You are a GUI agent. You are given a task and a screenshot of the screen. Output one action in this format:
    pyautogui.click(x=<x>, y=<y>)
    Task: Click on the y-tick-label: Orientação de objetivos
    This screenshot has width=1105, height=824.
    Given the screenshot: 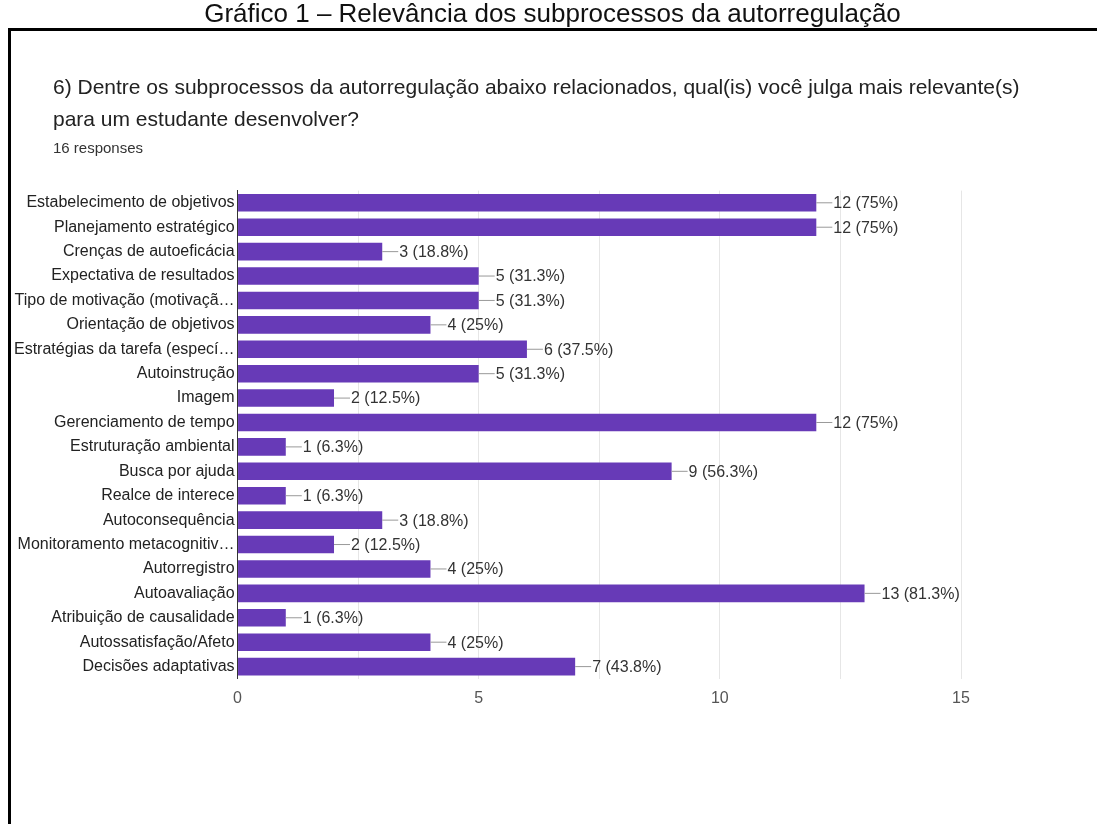 What is the action you would take?
    pyautogui.click(x=150, y=324)
    